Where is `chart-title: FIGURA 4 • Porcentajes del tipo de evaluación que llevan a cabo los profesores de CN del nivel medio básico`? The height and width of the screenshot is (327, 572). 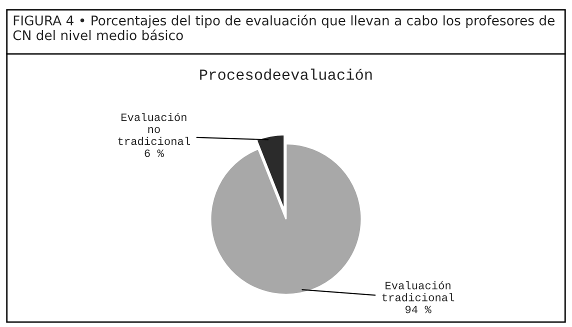 chart-title: FIGURA 4 • Porcentajes del tipo de evaluación que llevan a cabo los profesores de CN del nivel medio básico is located at coordinates (283, 27).